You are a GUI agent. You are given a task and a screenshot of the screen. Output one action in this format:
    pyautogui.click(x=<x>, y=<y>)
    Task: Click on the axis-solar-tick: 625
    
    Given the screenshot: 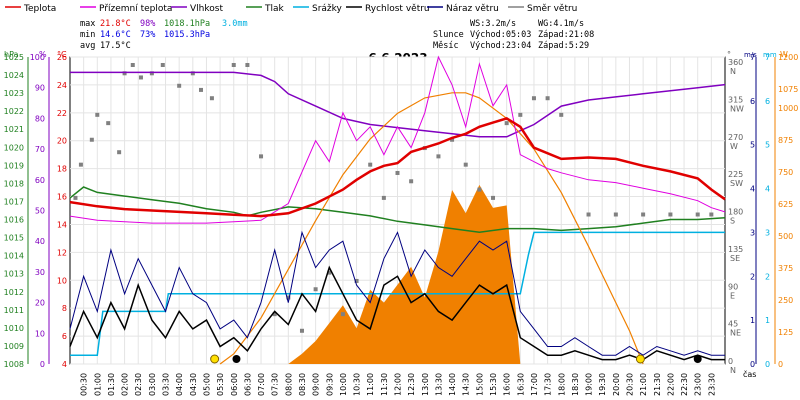 What is the action you would take?
    pyautogui.click(x=785, y=204)
    